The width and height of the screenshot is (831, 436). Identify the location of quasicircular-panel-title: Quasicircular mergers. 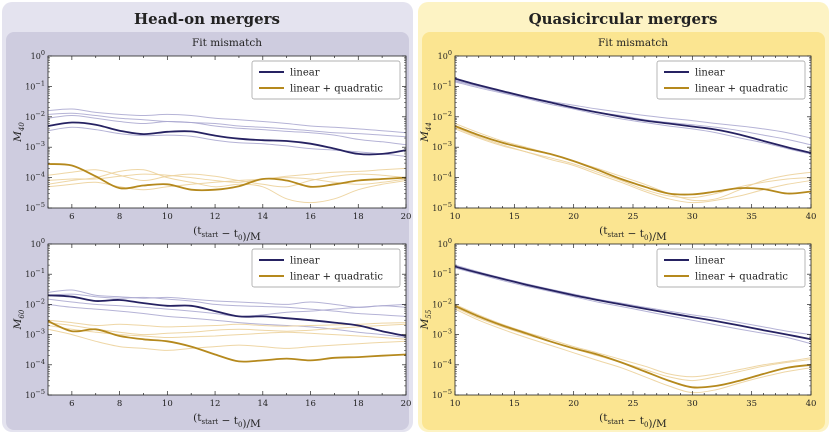
(623, 19).